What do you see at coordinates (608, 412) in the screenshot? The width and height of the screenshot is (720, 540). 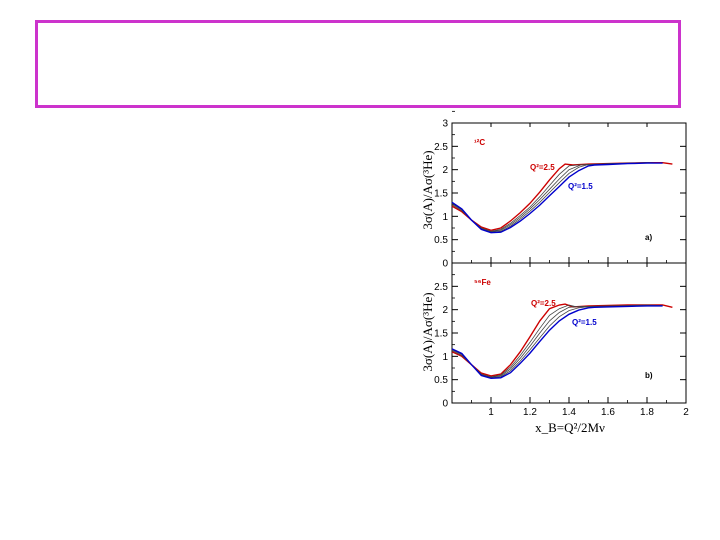 I see `x-tick-label: 1.6` at bounding box center [608, 412].